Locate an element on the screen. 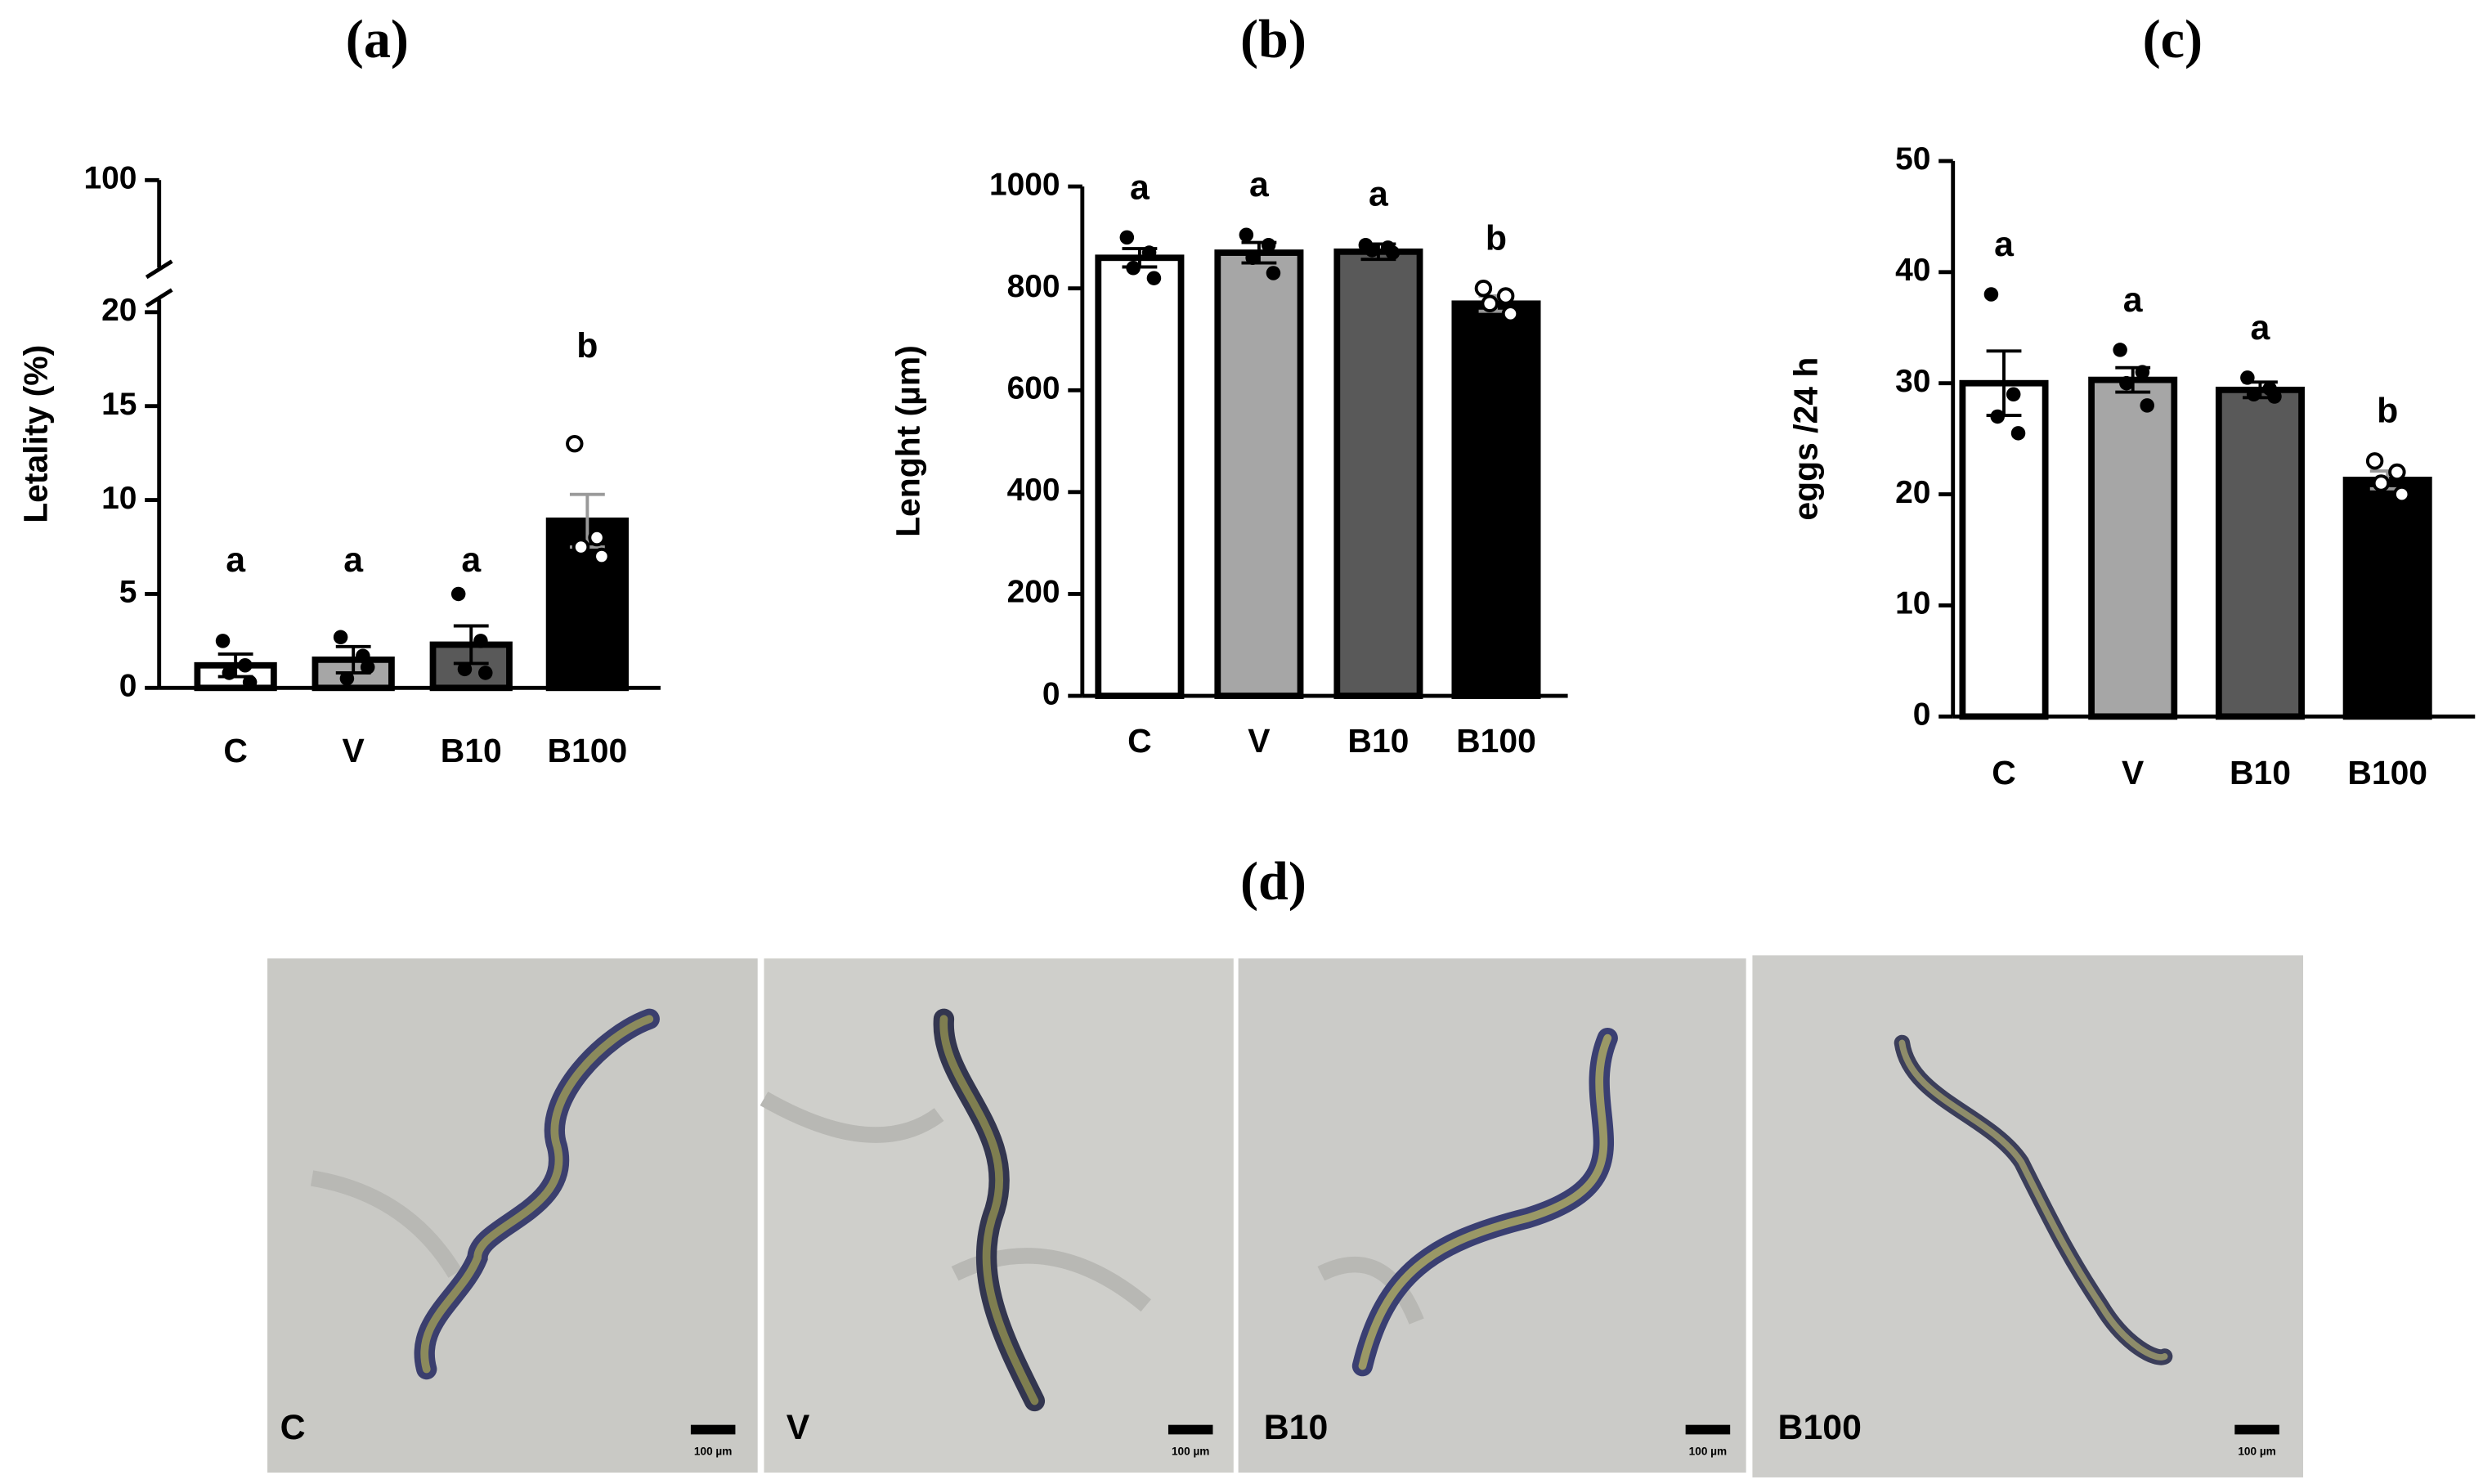 The image size is (2483, 1484). panel-label: B100 is located at coordinates (1820, 1427).